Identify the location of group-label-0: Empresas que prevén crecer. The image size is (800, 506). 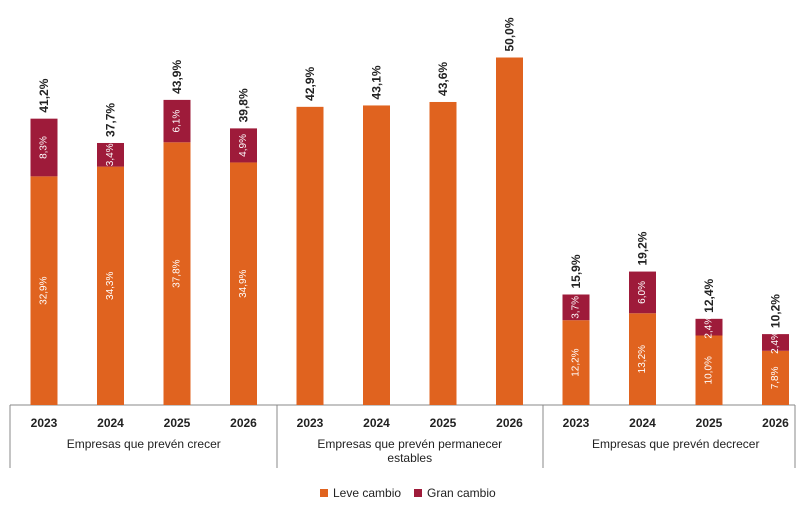
(144, 444).